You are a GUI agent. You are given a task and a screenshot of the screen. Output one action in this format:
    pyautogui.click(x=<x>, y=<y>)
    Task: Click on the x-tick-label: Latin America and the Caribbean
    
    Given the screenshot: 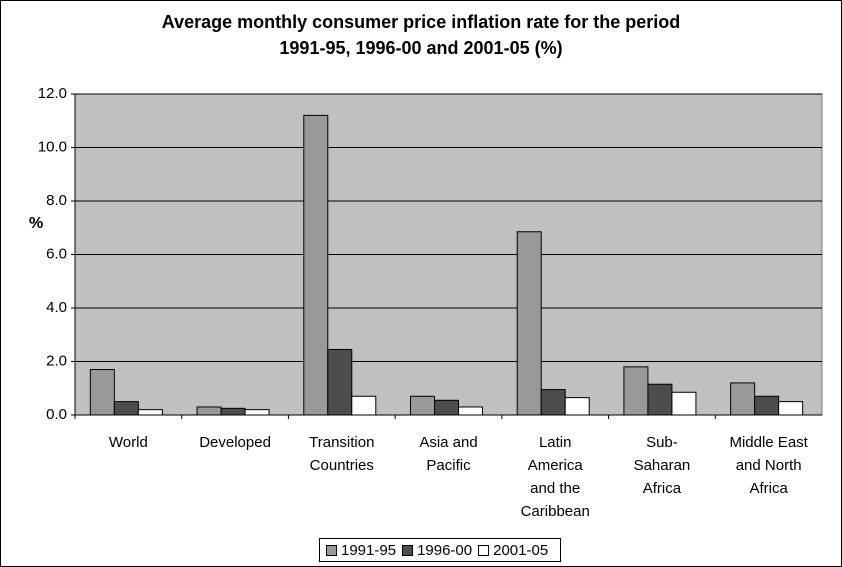 What is the action you would take?
    pyautogui.click(x=555, y=477)
    